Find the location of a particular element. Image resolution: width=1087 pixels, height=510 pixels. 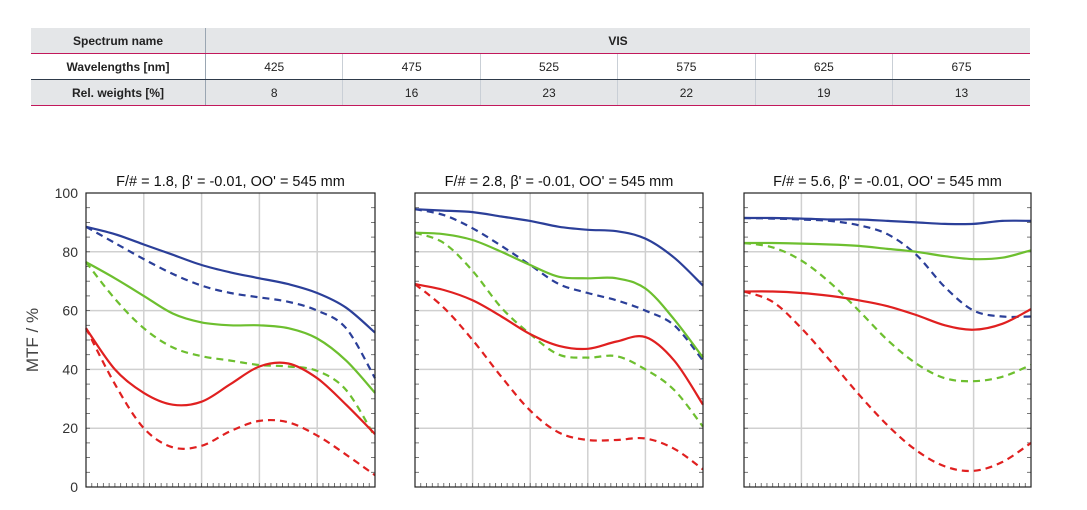

wavelength-cell: 575 is located at coordinates (686, 66).